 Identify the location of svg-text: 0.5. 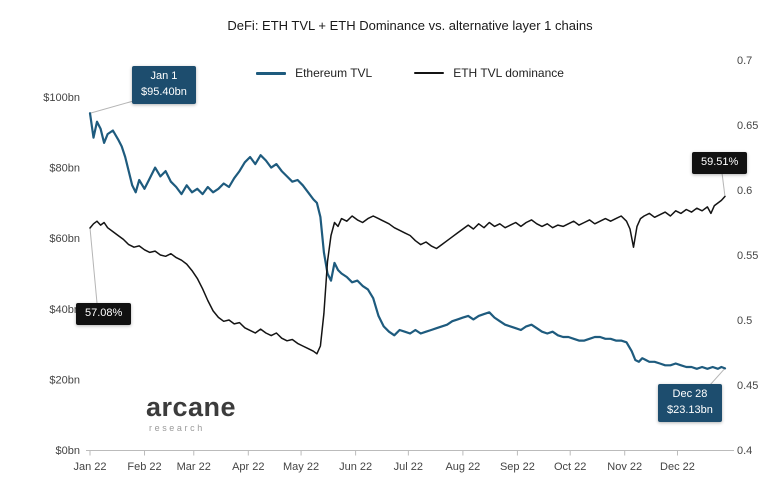
(744, 321).